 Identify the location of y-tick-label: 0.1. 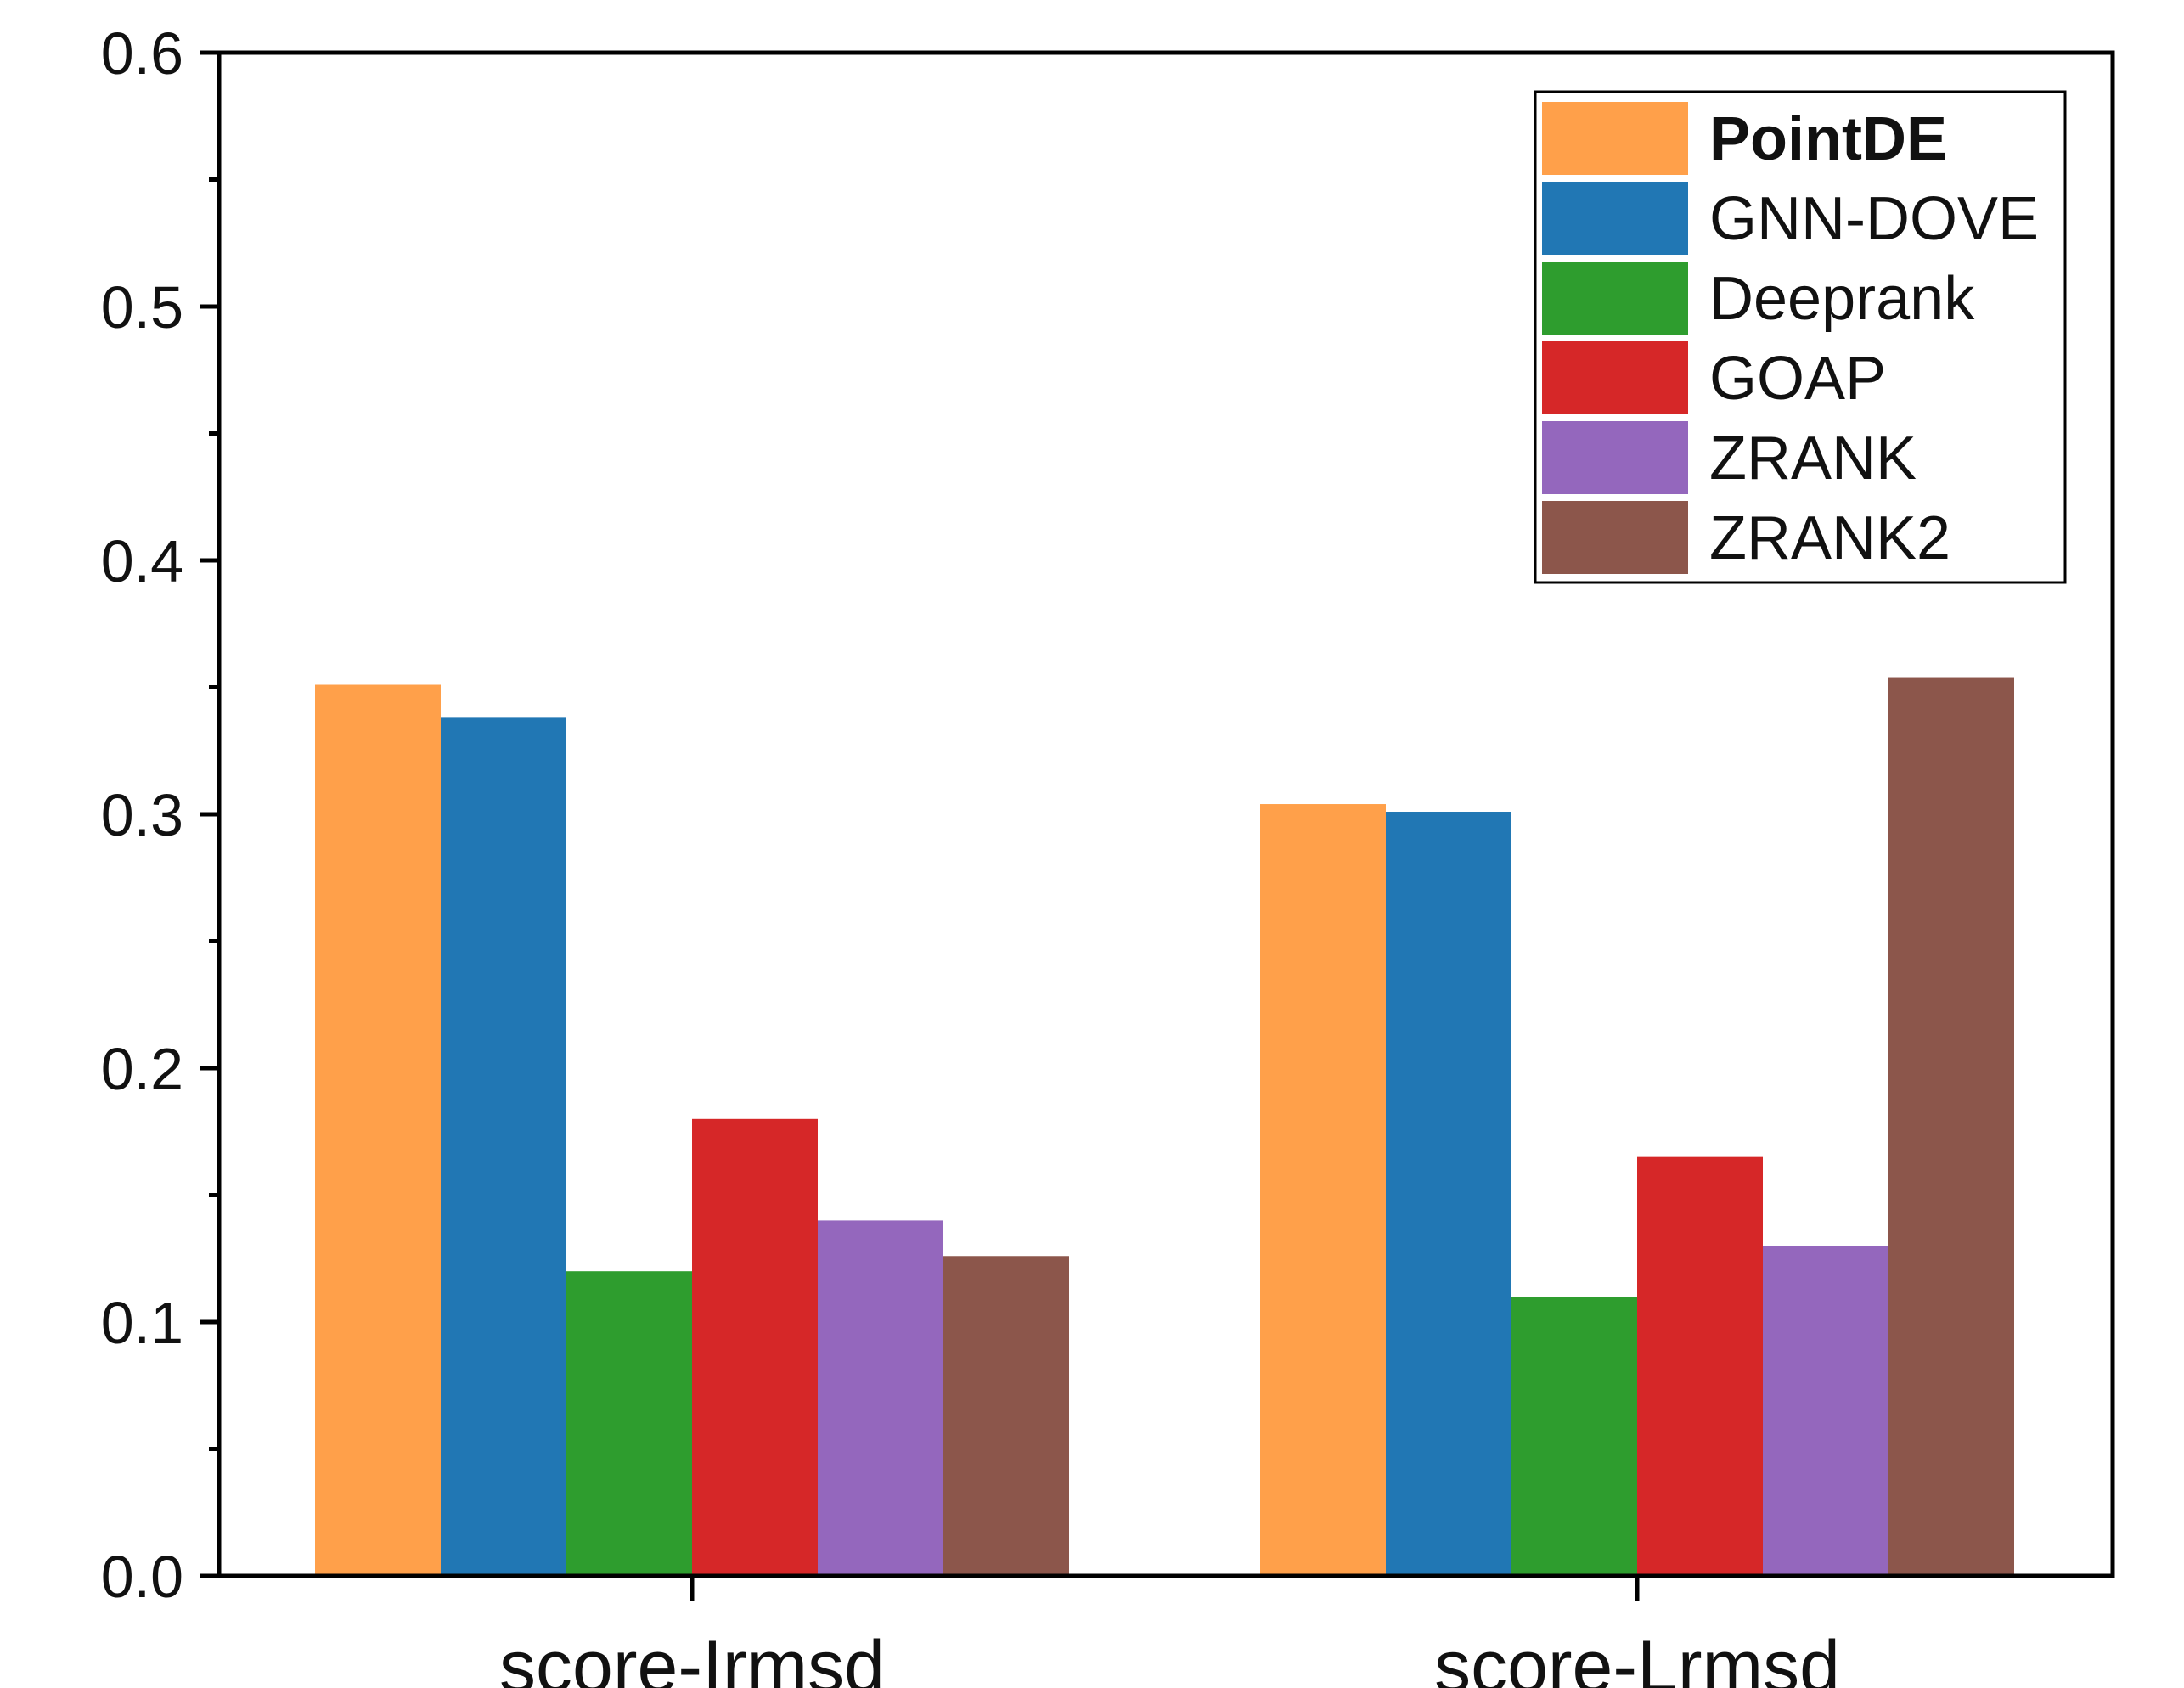
(142, 1323).